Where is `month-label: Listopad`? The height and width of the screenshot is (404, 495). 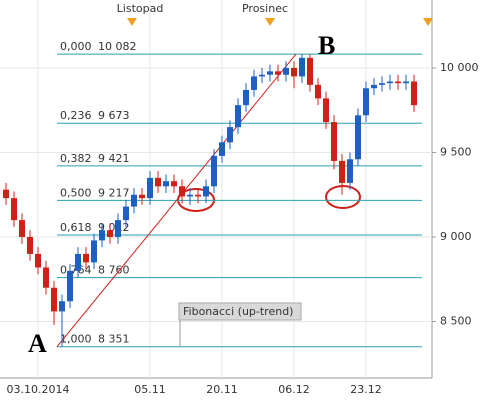 month-label: Listopad is located at coordinates (140, 8).